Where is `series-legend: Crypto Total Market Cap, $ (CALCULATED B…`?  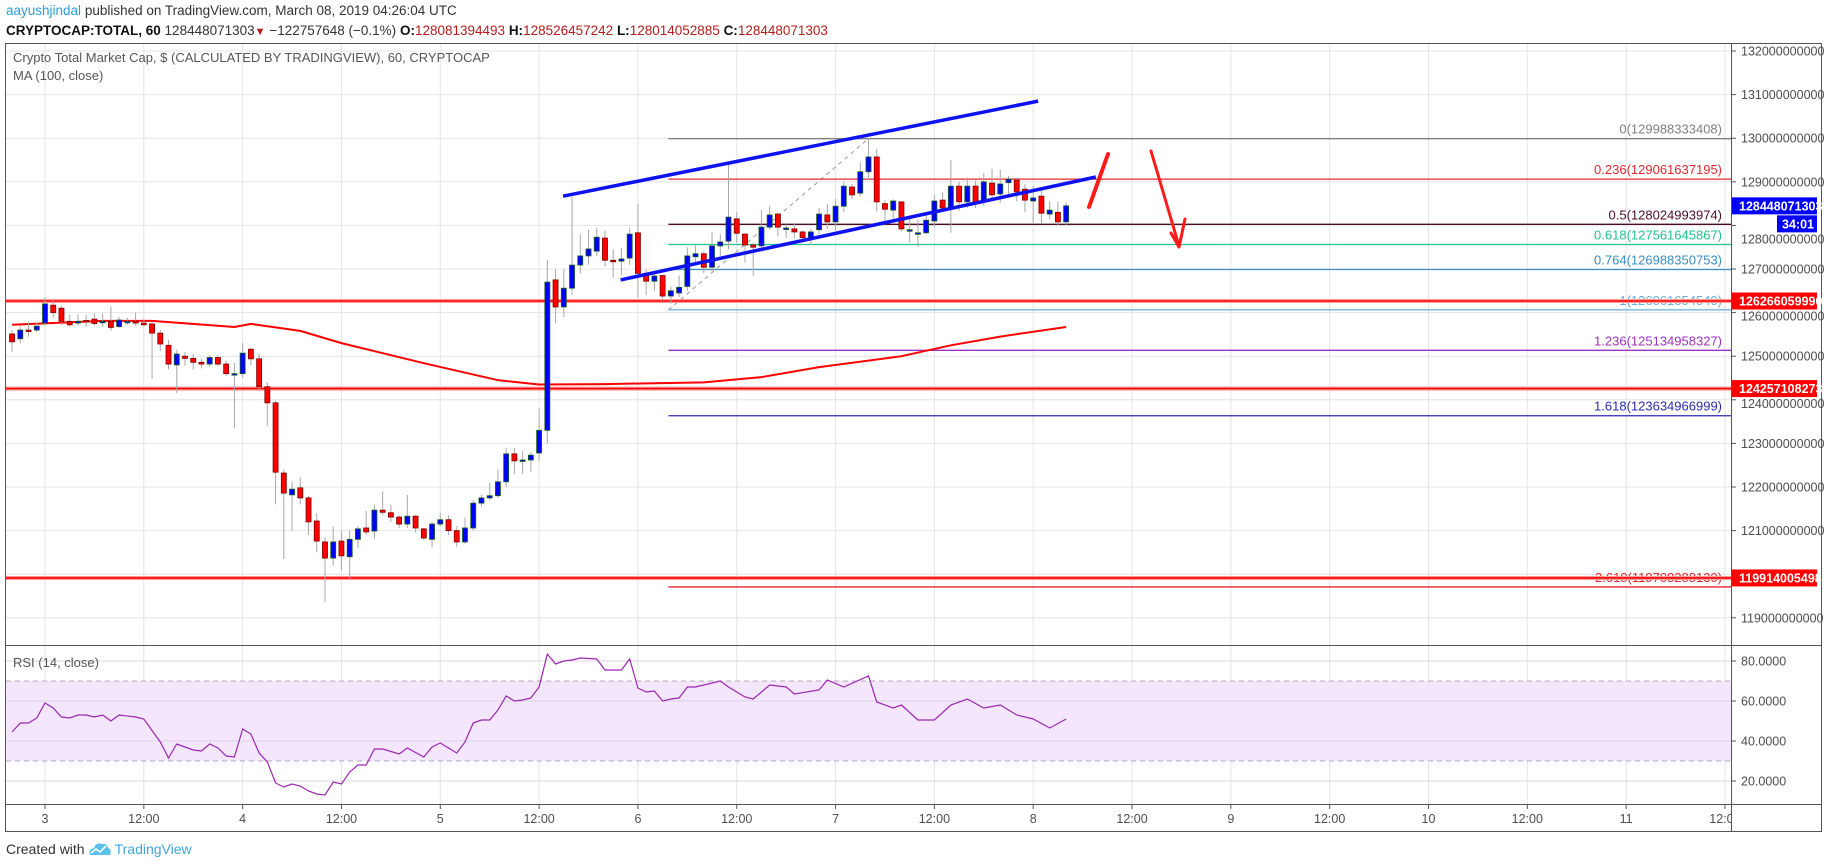
series-legend: Crypto Total Market Cap, $ (CALCULATED B… is located at coordinates (251, 57).